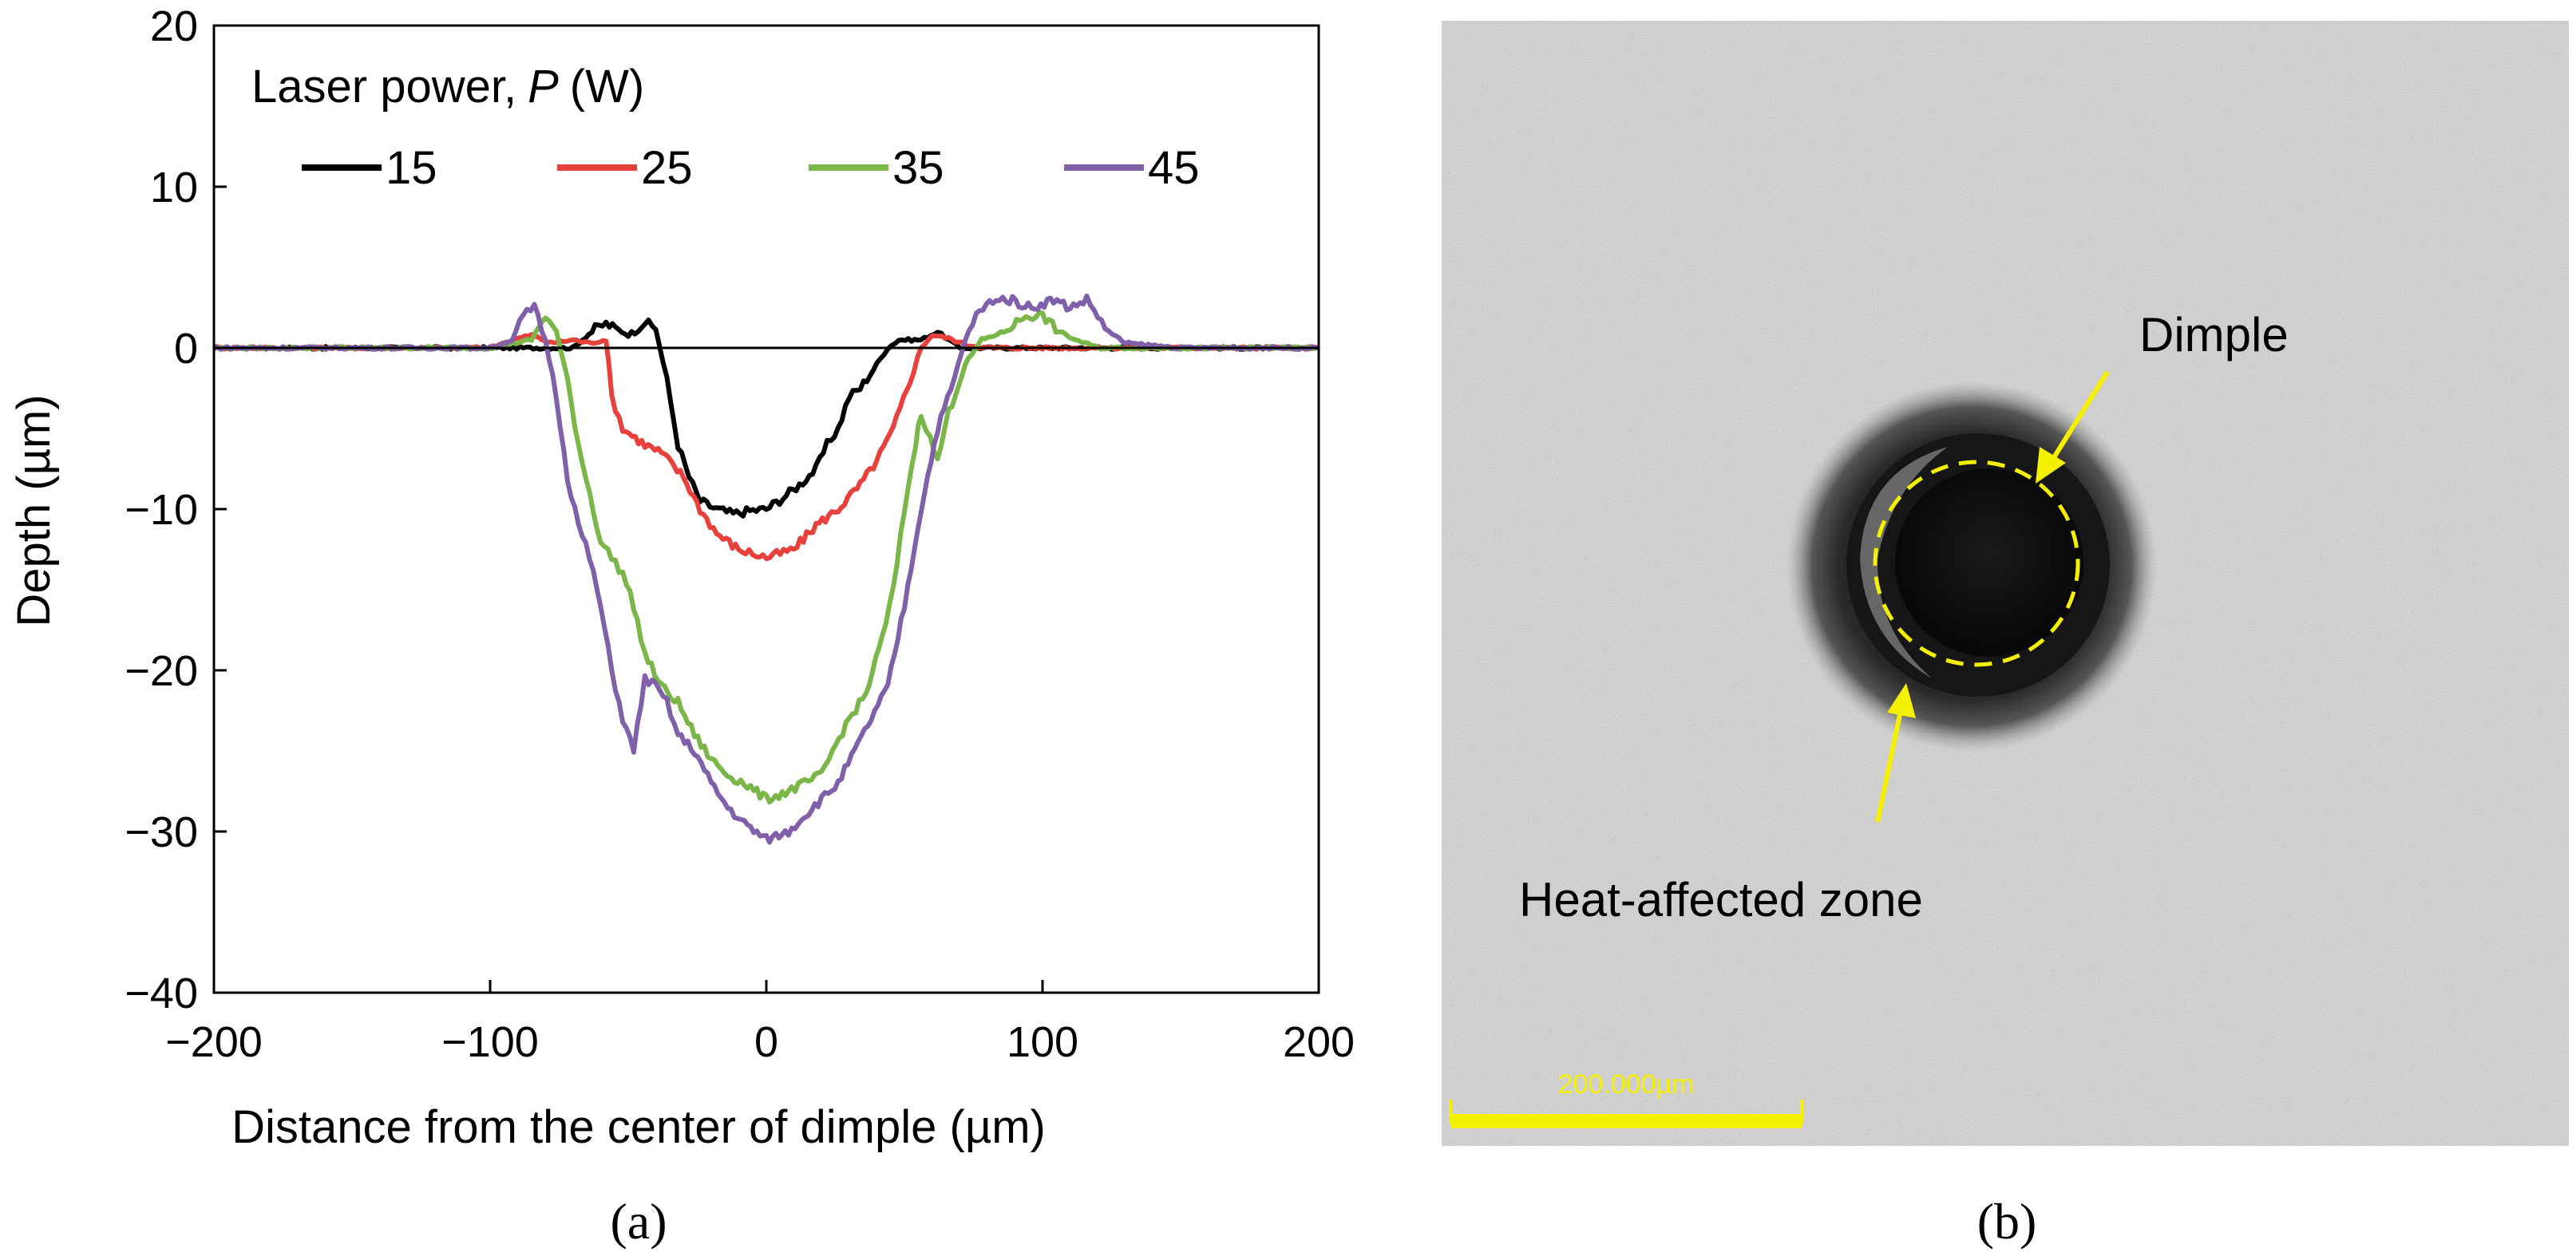 The width and height of the screenshot is (2576, 1260). What do you see at coordinates (638, 1221) in the screenshot?
I see `panel-a-label: (a)` at bounding box center [638, 1221].